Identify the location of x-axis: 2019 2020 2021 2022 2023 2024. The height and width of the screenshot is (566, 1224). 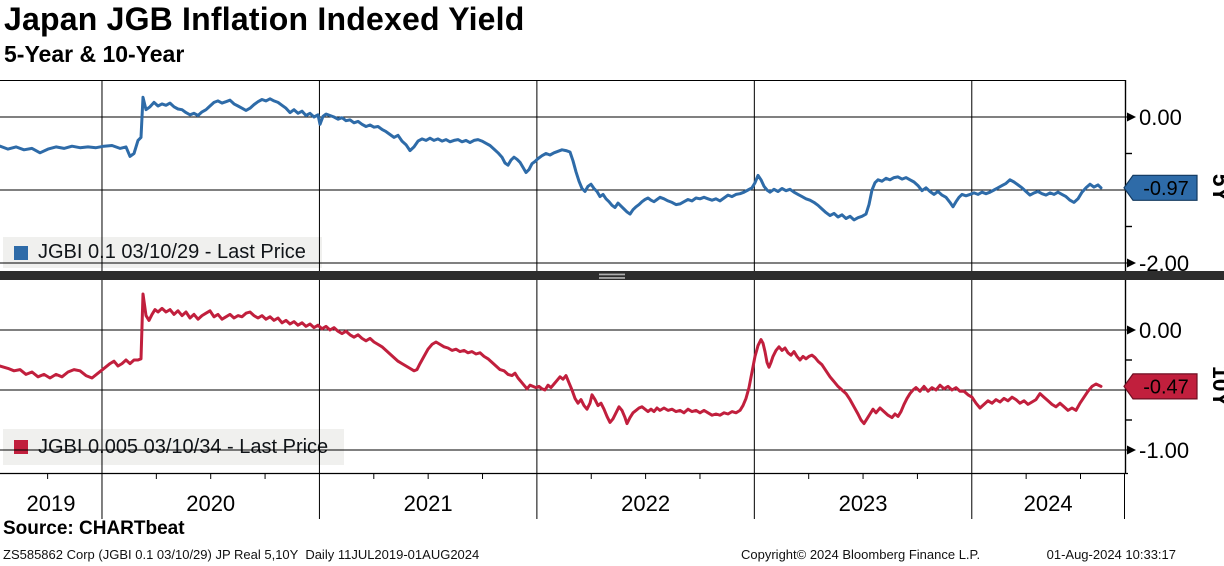
(564, 495).